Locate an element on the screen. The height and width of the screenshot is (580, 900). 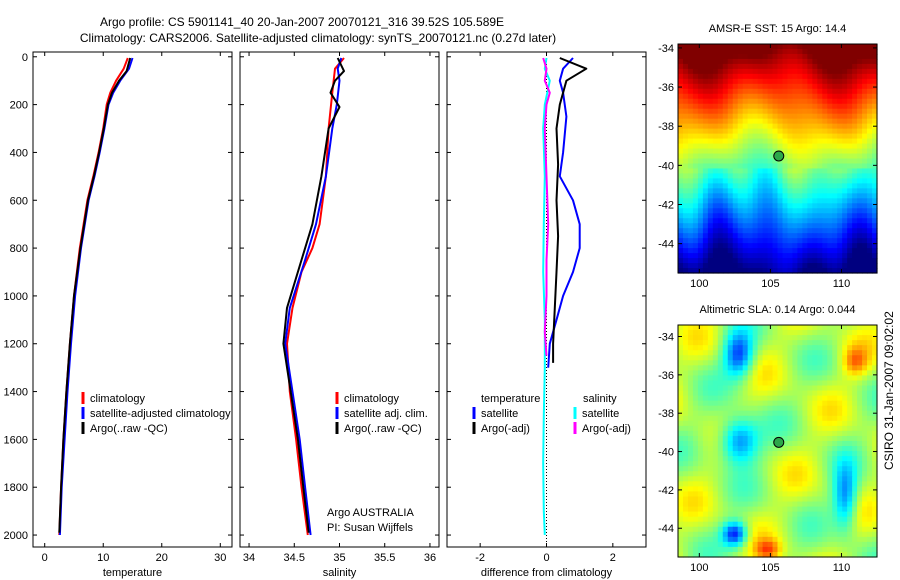
legend-label: Argo(..raw -QC) is located at coordinates (383, 429).